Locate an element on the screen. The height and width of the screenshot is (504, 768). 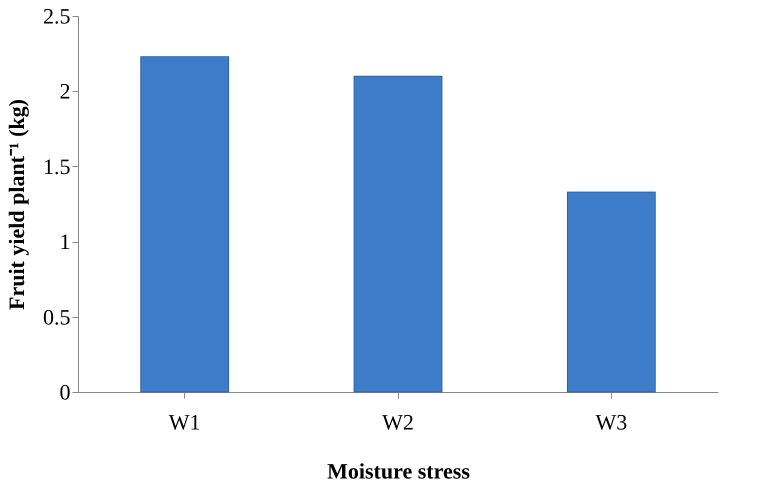
y-tick-label: 2 is located at coordinates (65, 91).